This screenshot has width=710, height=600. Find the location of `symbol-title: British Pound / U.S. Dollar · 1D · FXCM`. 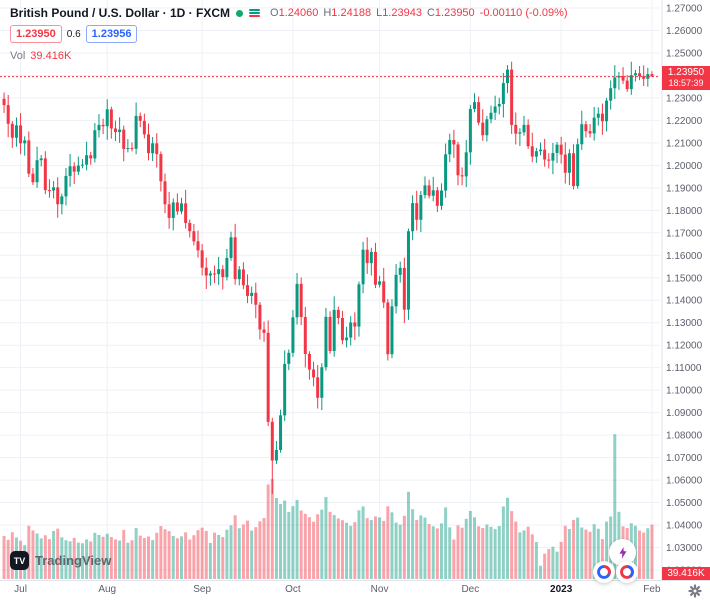

symbol-title: British Pound / U.S. Dollar · 1D · FXCM is located at coordinates (120, 13).